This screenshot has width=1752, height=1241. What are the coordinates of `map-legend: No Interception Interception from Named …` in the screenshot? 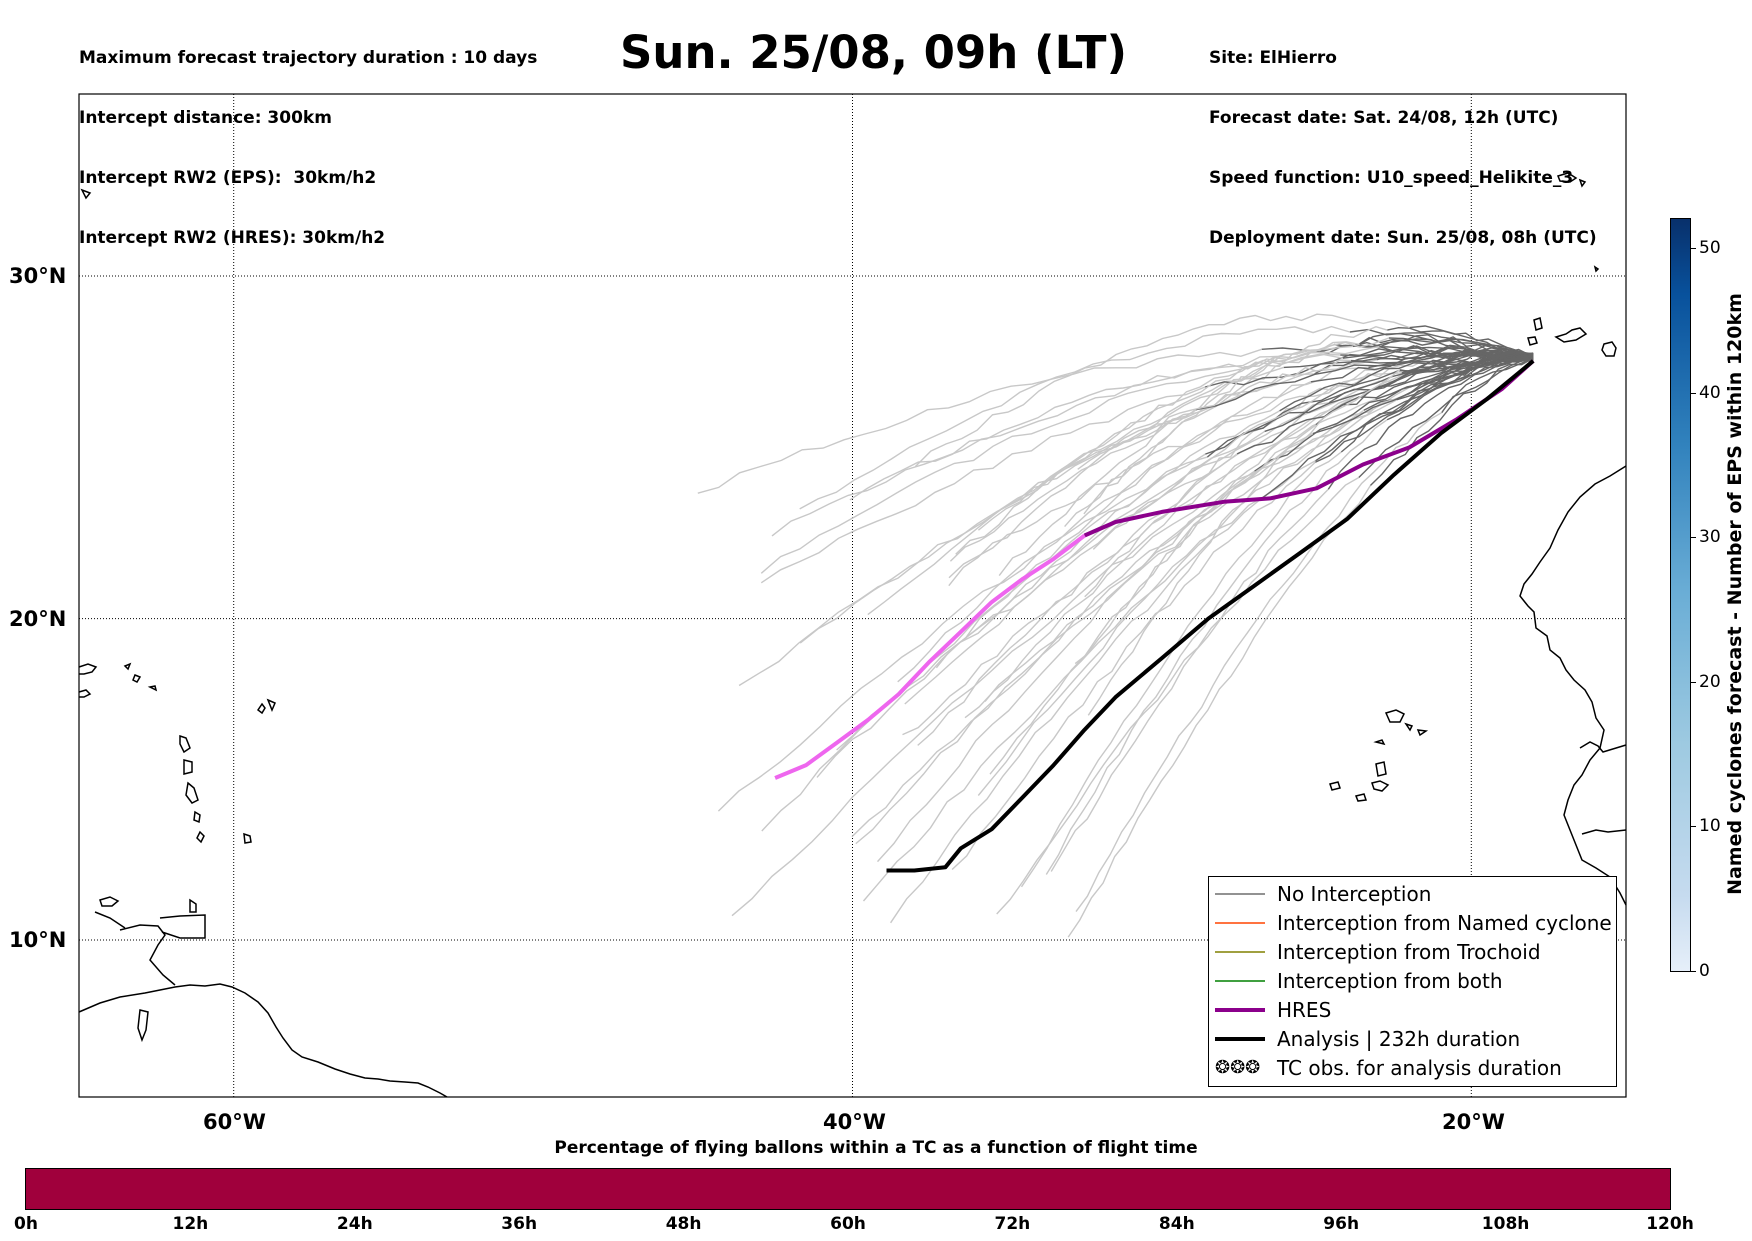 It's located at (1412, 981).